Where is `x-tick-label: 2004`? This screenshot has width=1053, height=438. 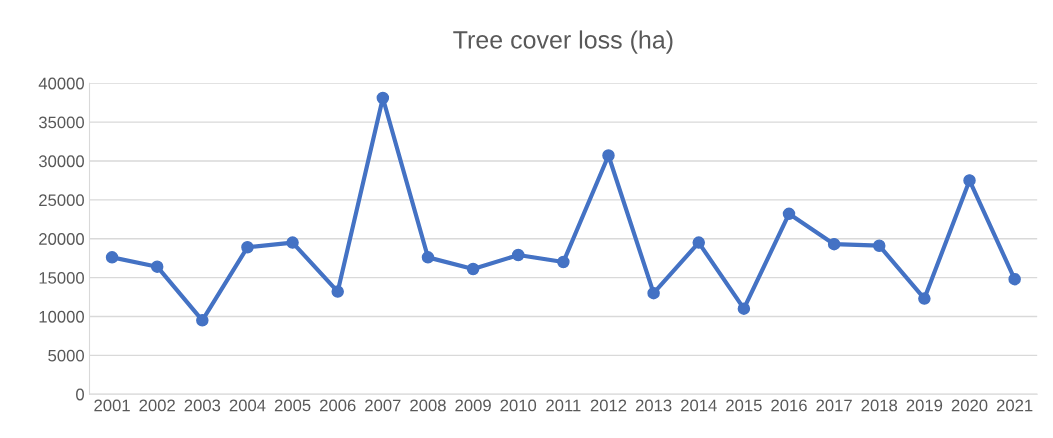 x-tick-label: 2004 is located at coordinates (247, 405).